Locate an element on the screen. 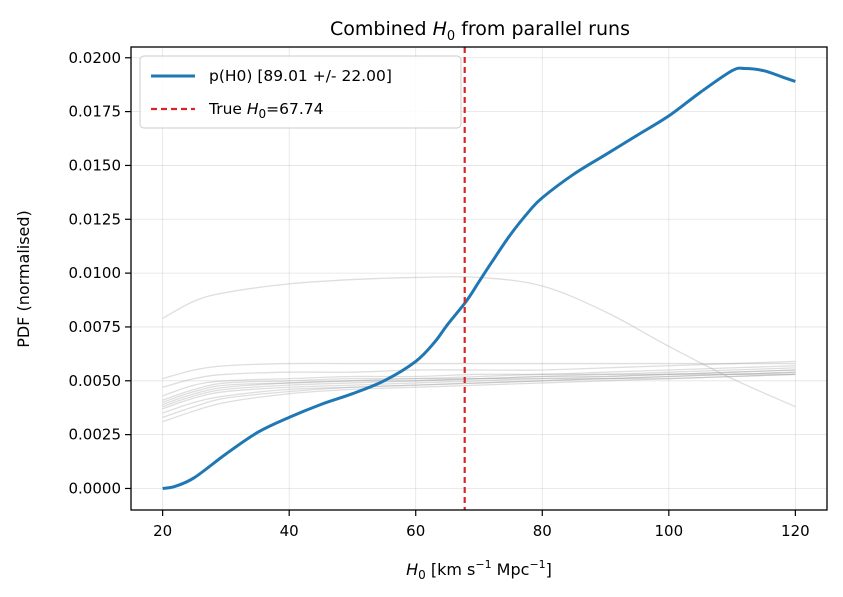  x-axis-label: H0 [km s−1 Mpc−1] is located at coordinates (479, 570).